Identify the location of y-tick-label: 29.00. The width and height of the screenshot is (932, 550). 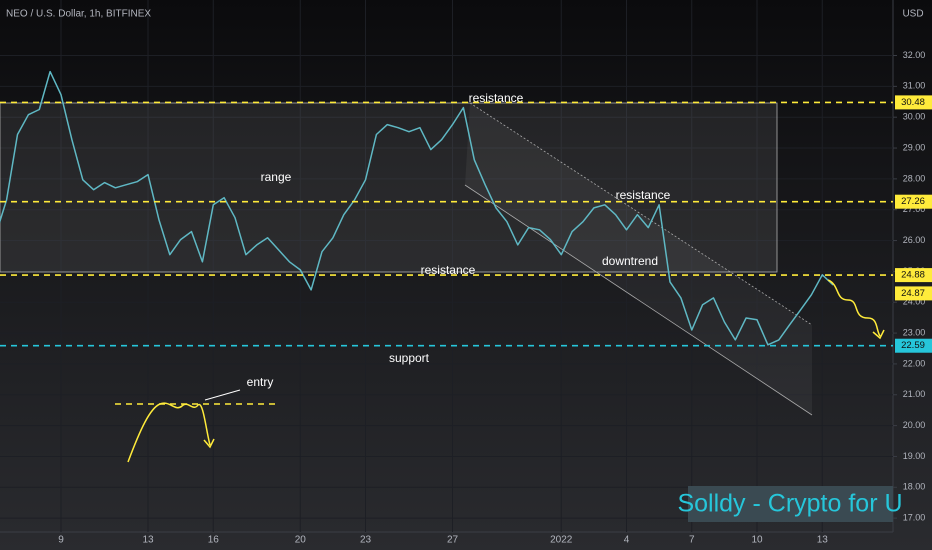
(914, 147).